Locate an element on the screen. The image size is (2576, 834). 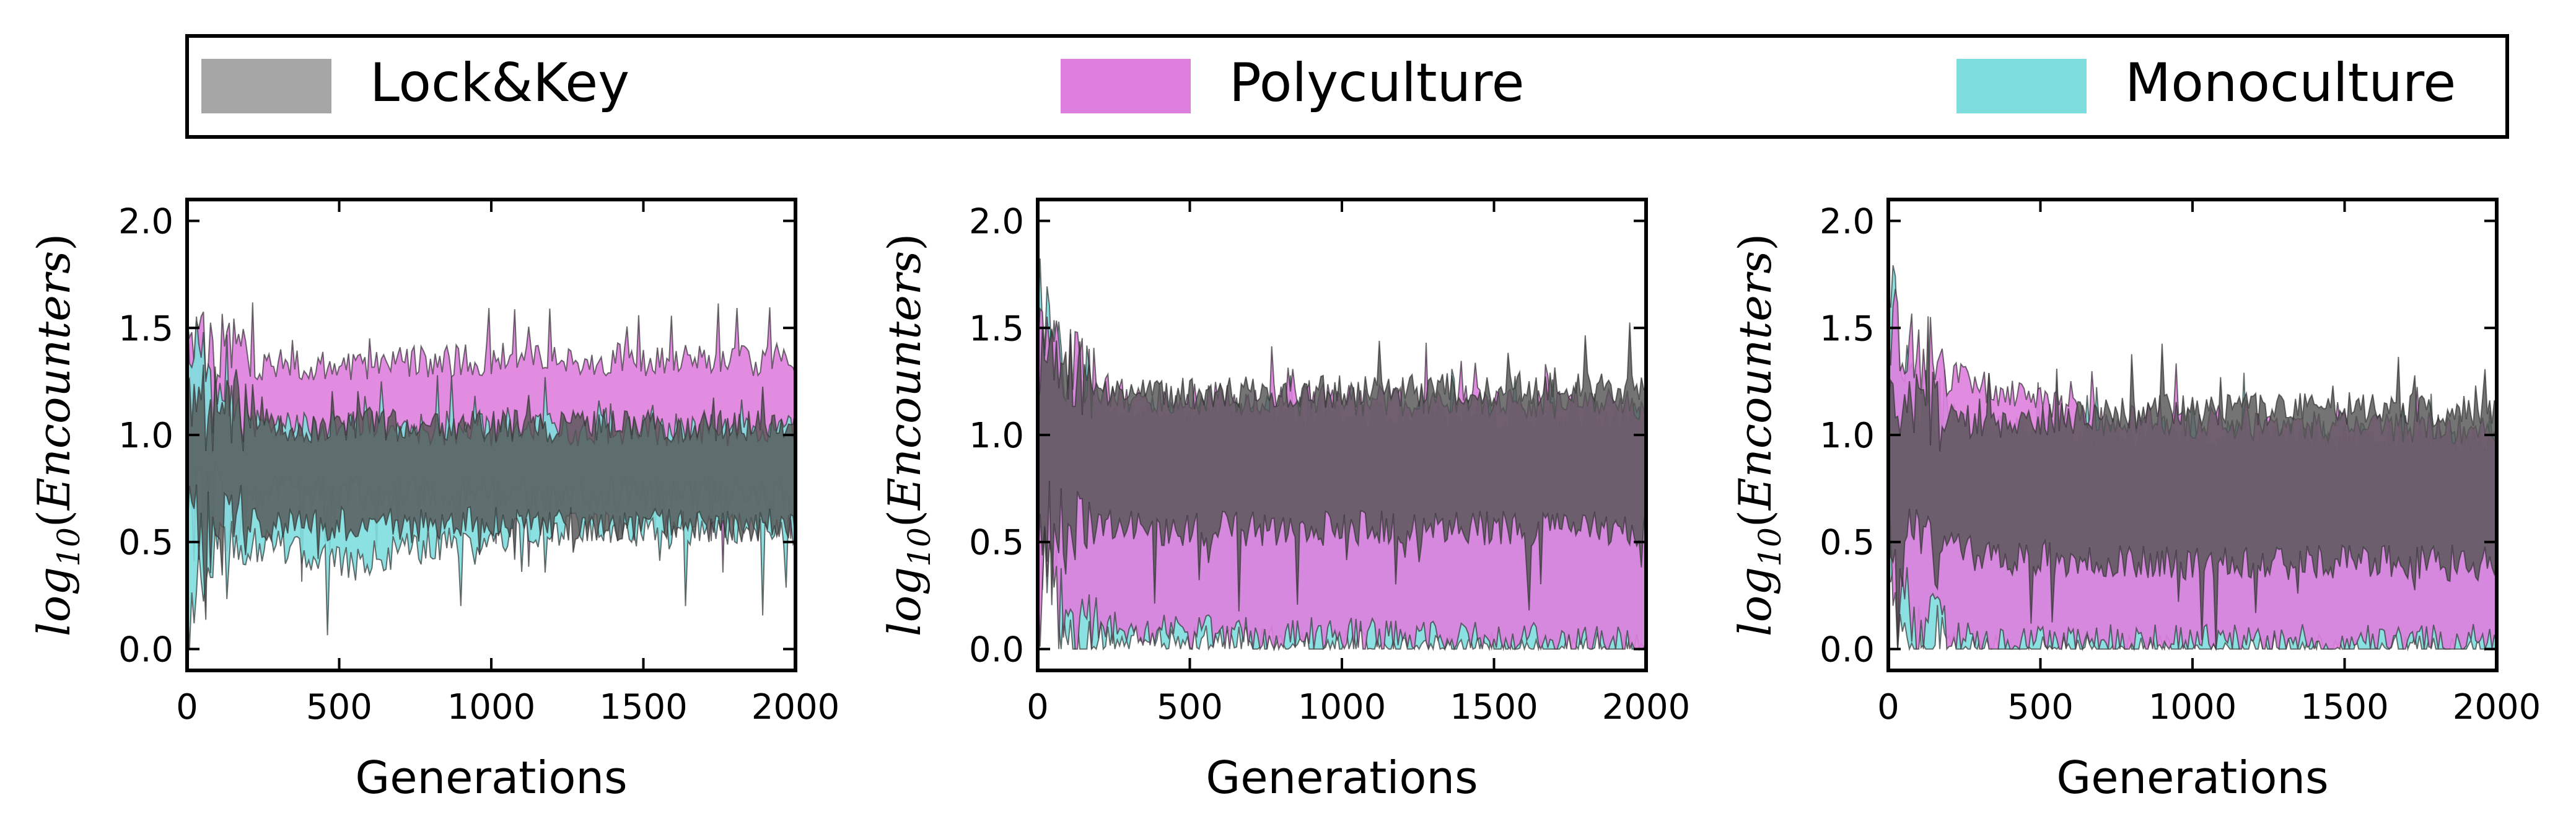
legend-label-polyculture: Polyculture is located at coordinates (1377, 83).